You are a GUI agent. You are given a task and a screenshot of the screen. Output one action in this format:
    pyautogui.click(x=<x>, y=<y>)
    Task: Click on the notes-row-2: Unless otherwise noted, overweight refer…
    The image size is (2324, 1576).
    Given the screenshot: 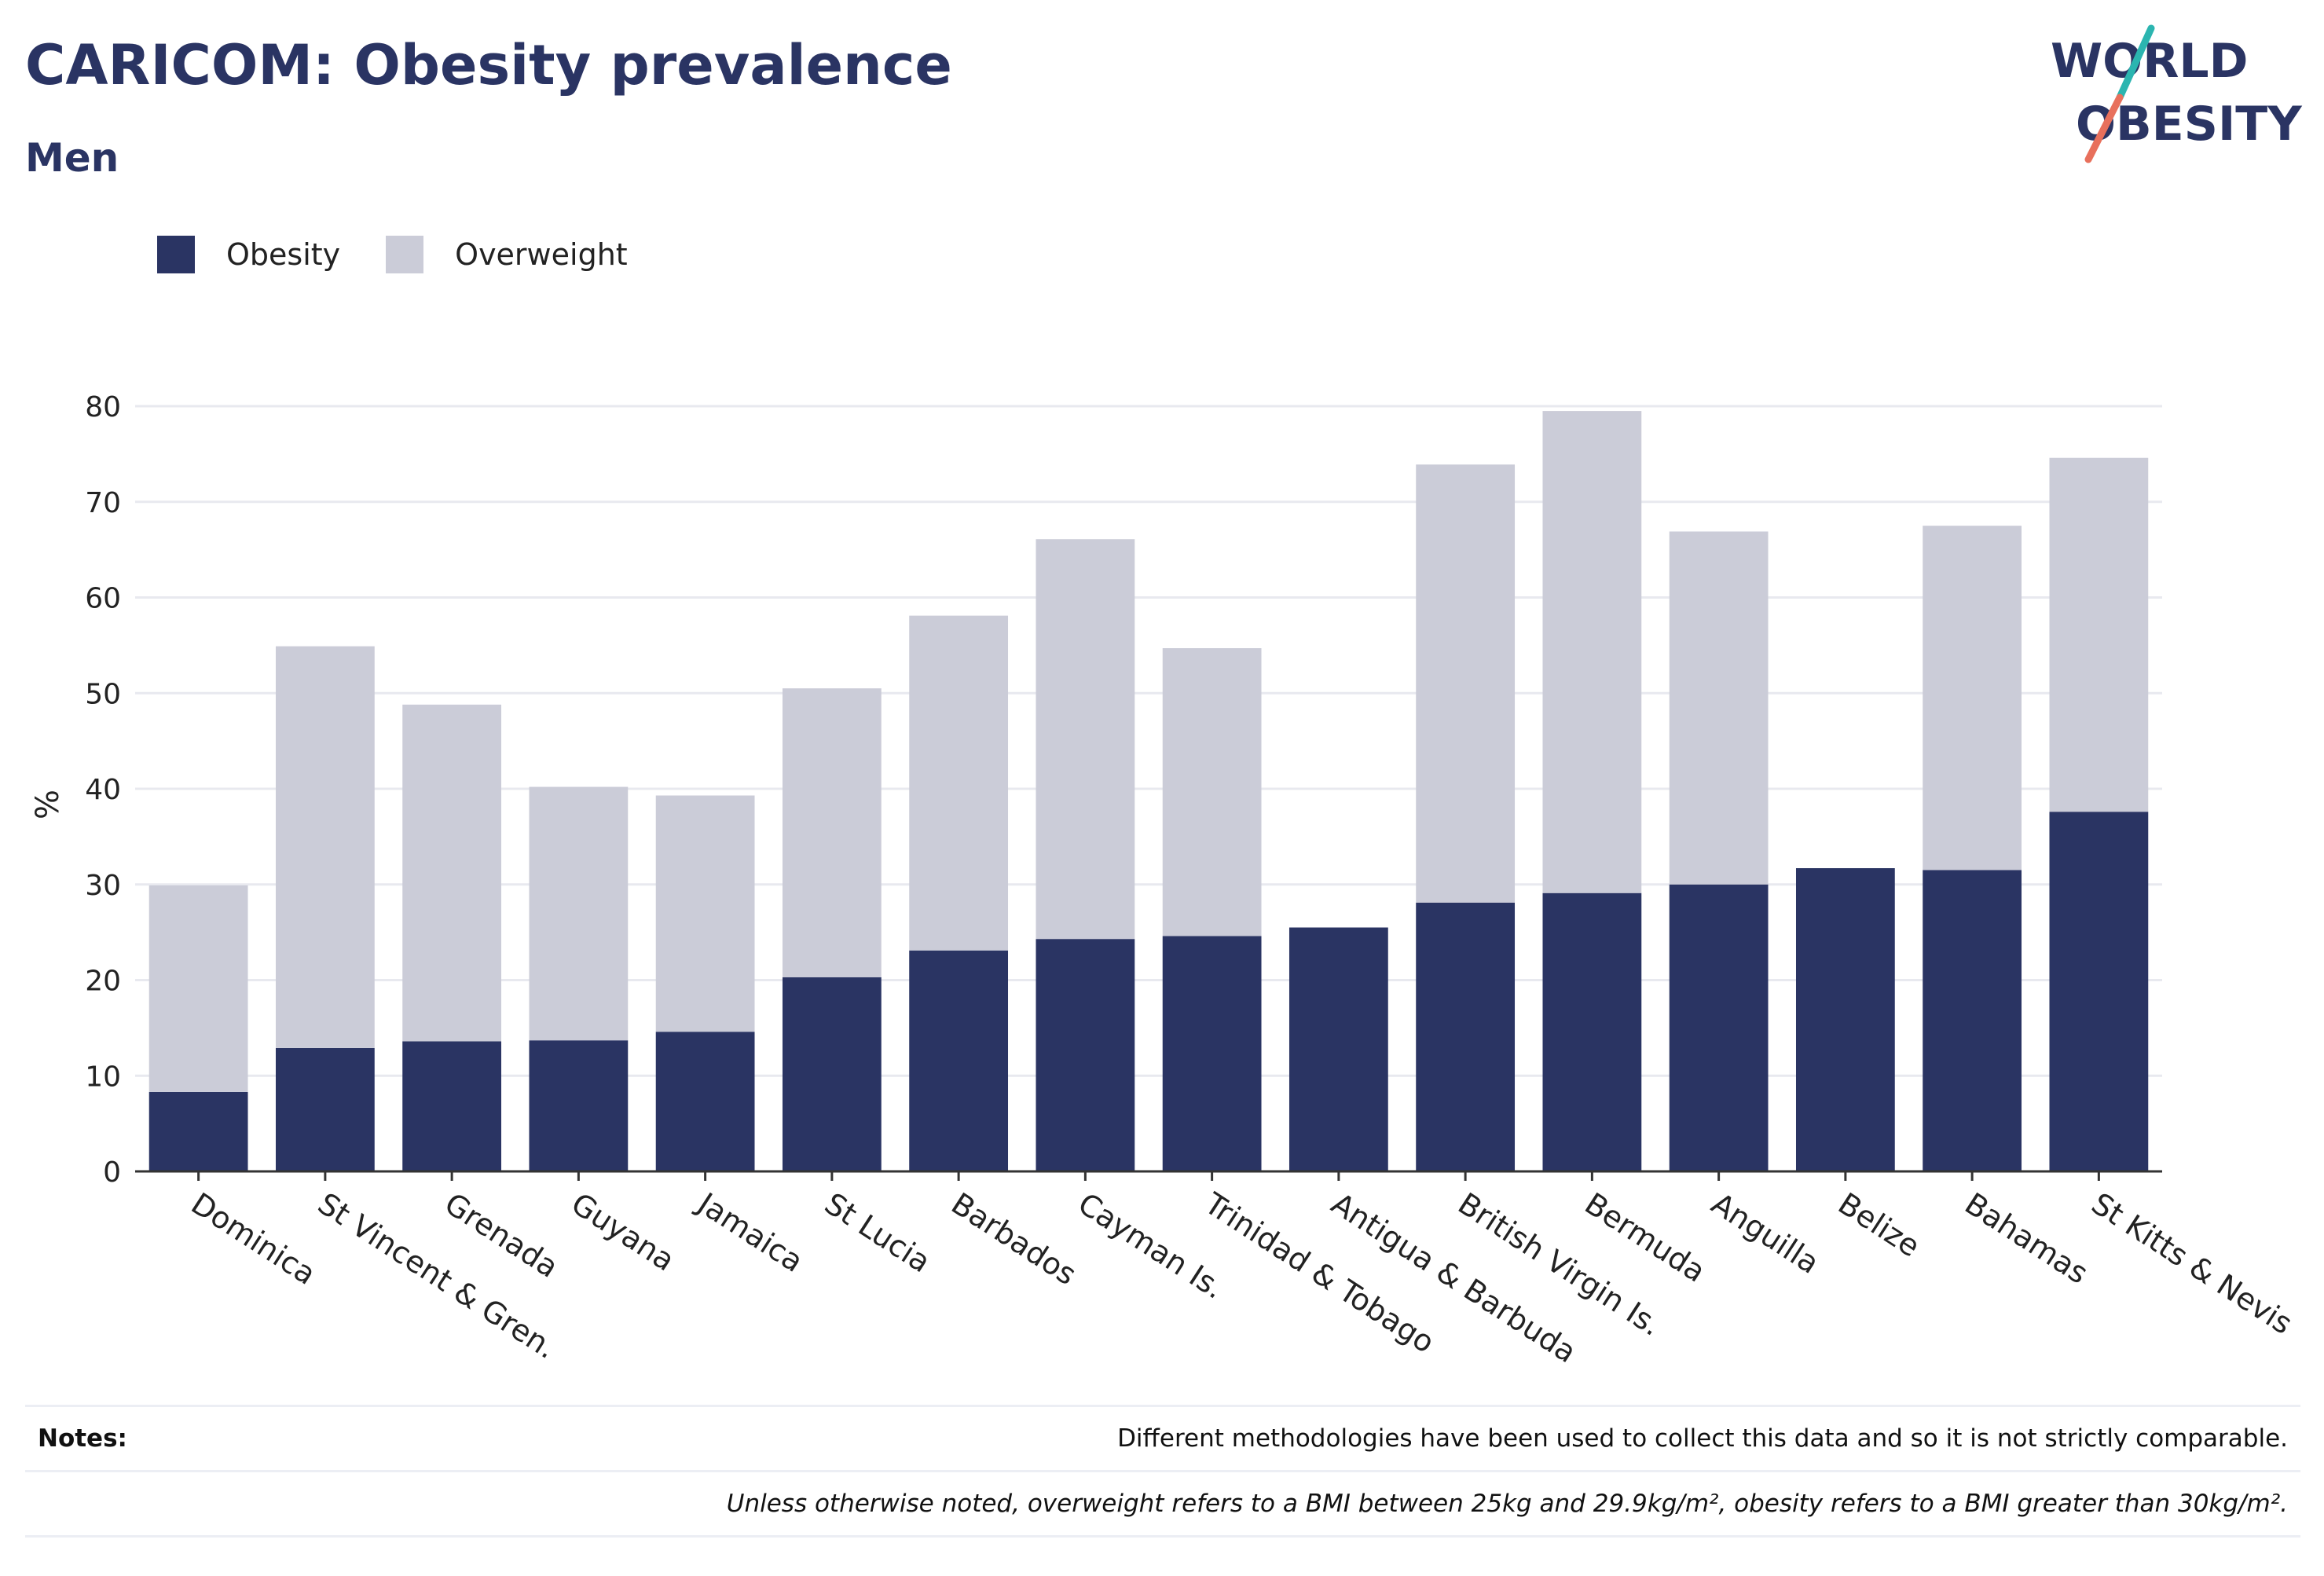 What is the action you would take?
    pyautogui.click(x=1162, y=1504)
    